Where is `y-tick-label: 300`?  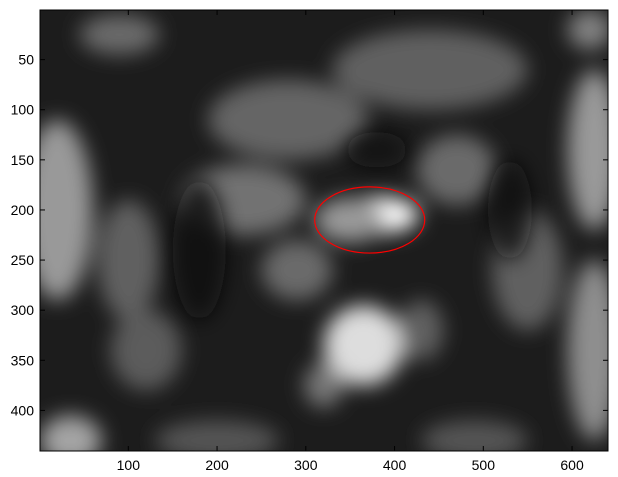
y-tick-label: 300 is located at coordinates (23, 310).